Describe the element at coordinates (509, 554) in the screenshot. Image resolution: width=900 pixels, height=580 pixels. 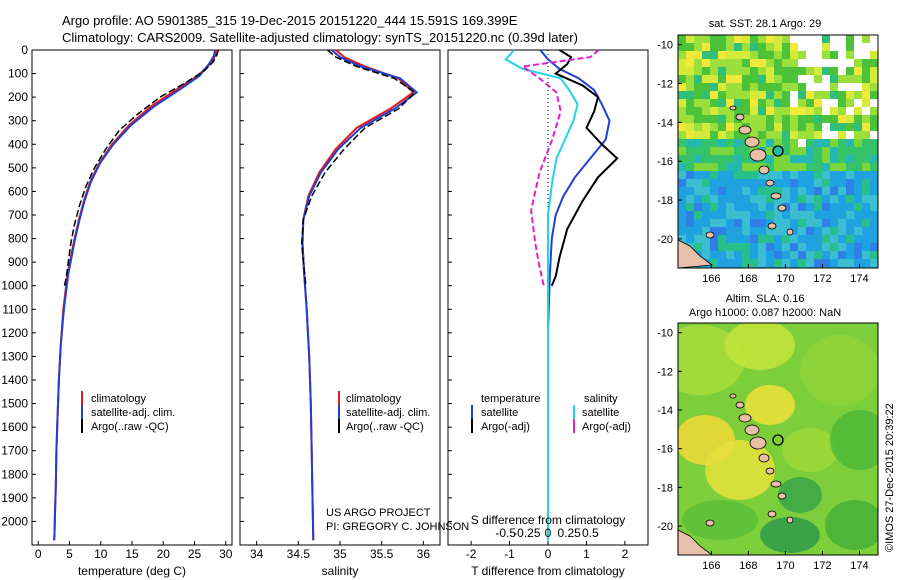
I see `x-tick-label: -1` at that location.